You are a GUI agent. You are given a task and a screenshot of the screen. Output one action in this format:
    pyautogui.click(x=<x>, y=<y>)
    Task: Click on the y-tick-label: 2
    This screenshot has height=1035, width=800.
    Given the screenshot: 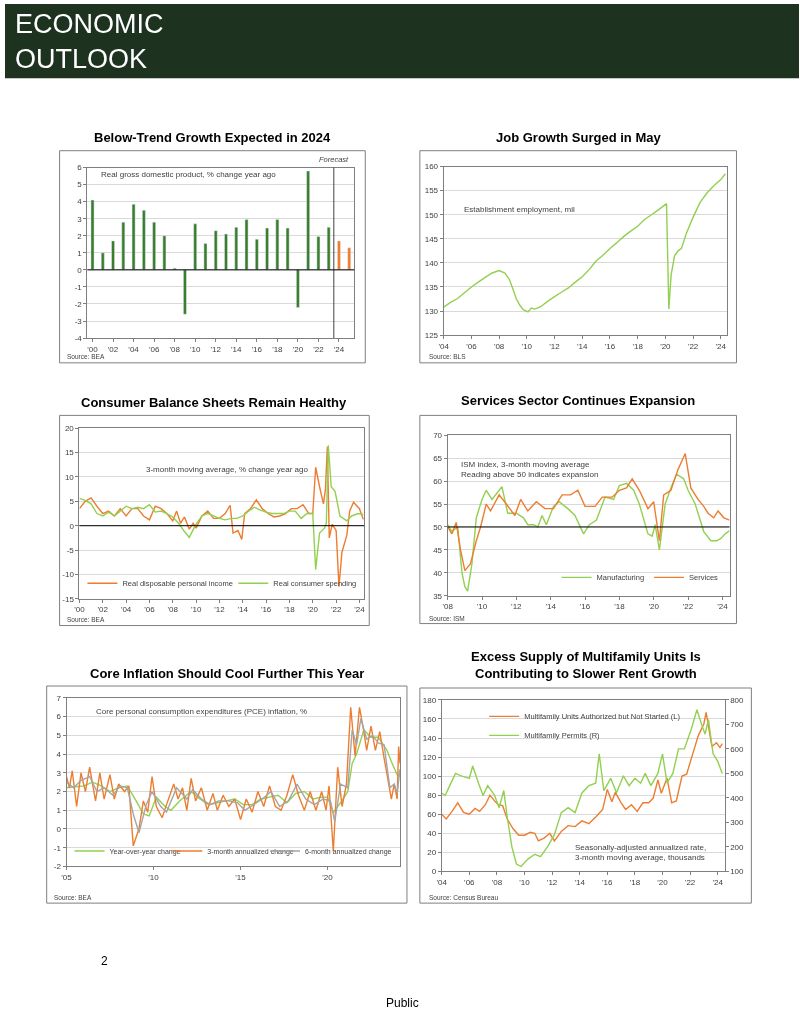 What is the action you would take?
    pyautogui.click(x=59, y=792)
    